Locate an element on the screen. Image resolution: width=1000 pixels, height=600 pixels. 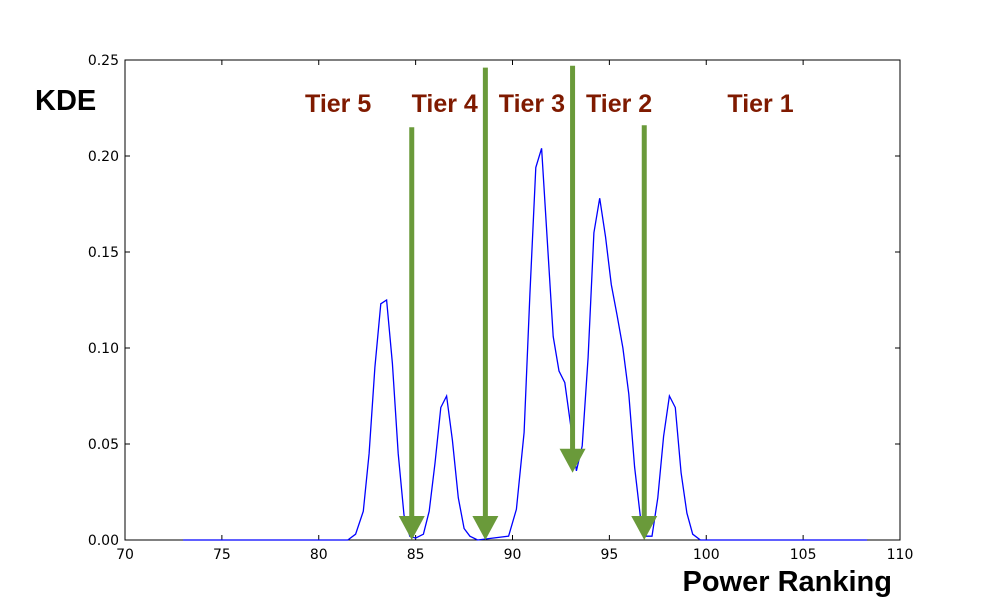
tier-labels: Tier 5 Tier 4 Tier 3 Tier 2 Tier 1 is located at coordinates (549, 104).